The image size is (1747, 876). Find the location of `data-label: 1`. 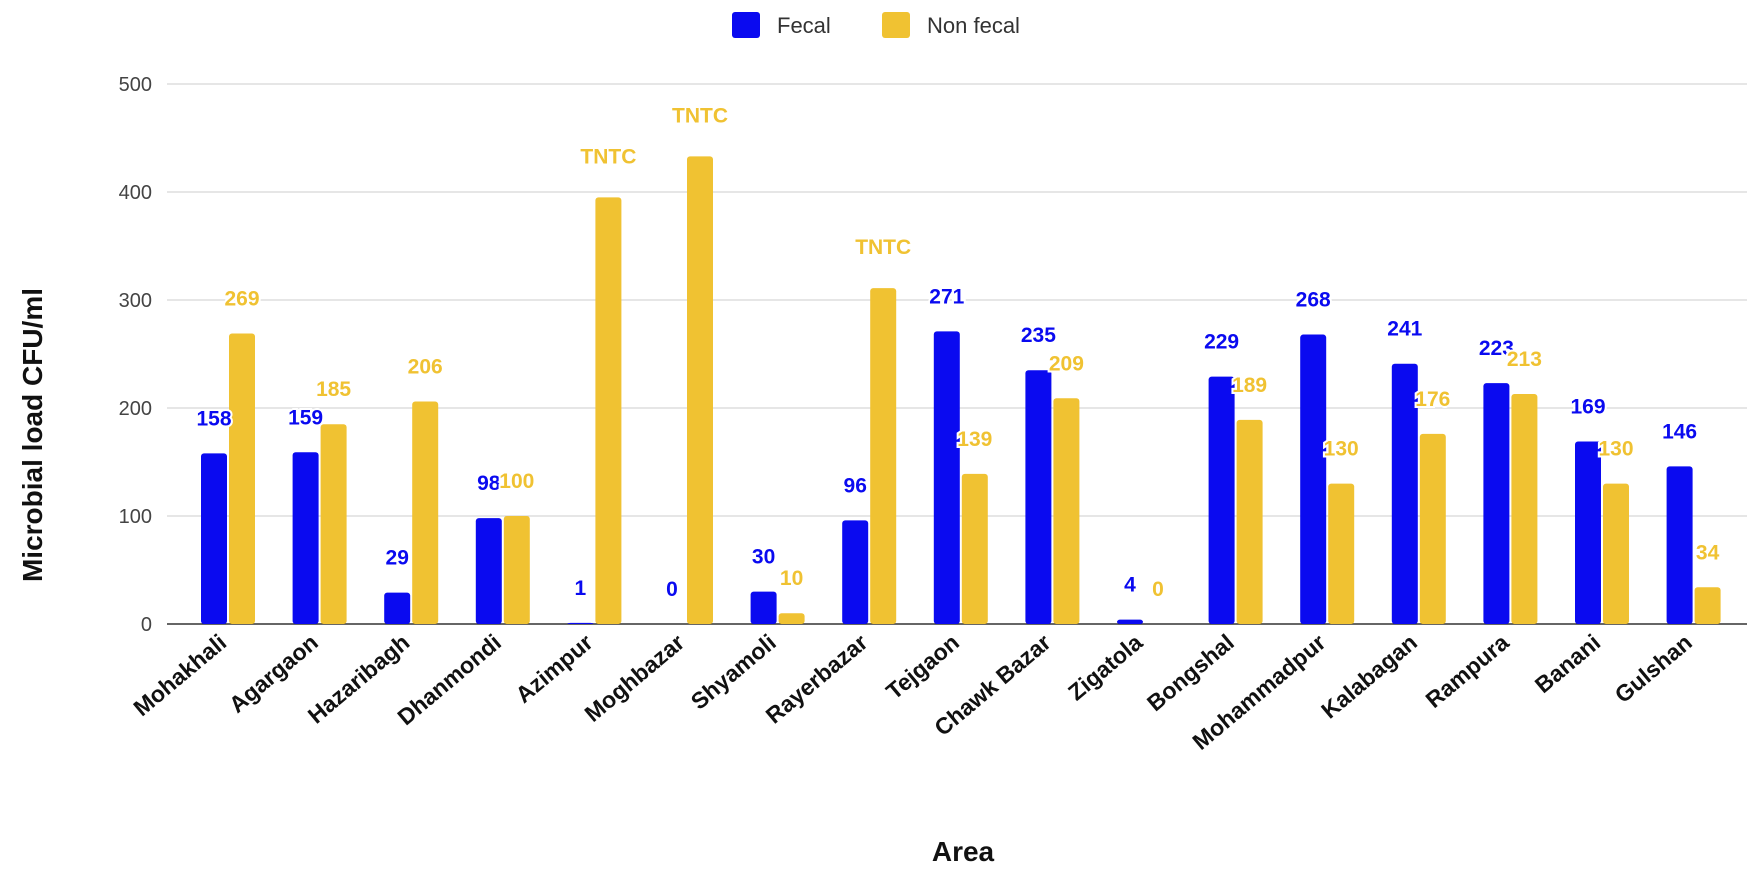

data-label: 1 is located at coordinates (581, 588).